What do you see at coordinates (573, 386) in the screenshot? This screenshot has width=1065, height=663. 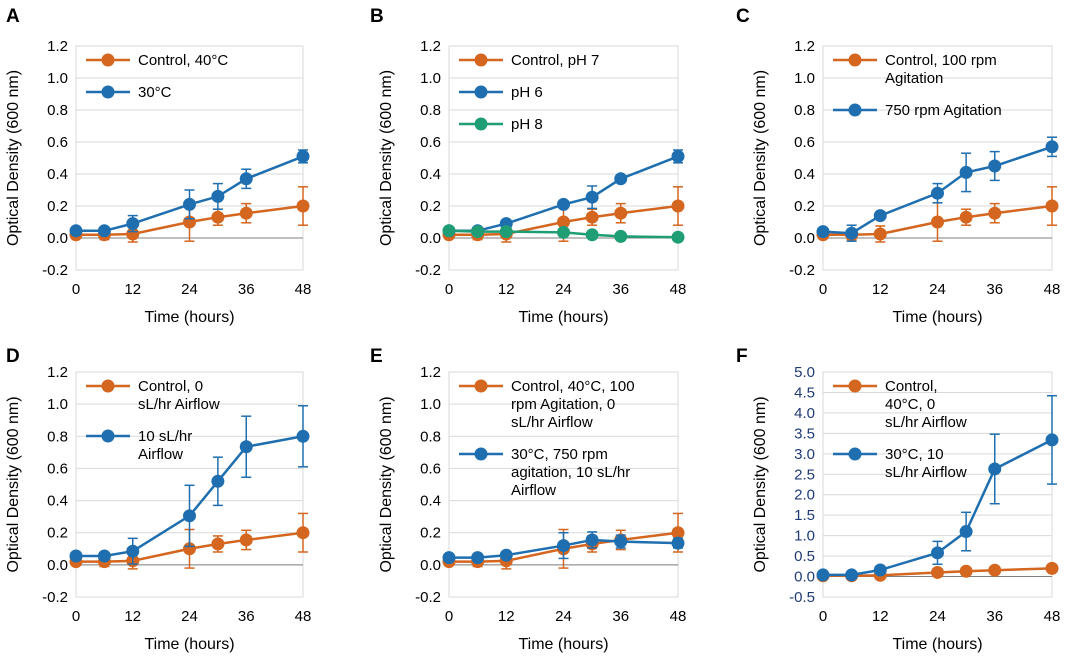 I see `legend-label: Control, 40°C, 100` at bounding box center [573, 386].